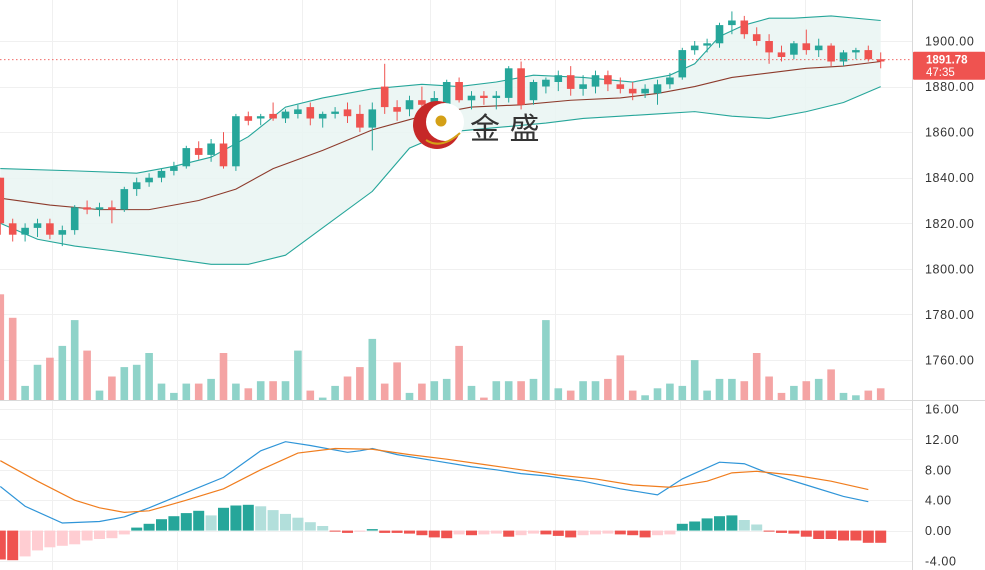 The width and height of the screenshot is (985, 570). Describe the element at coordinates (938, 470) in the screenshot. I see `macd-tick-label: 8.00` at that location.